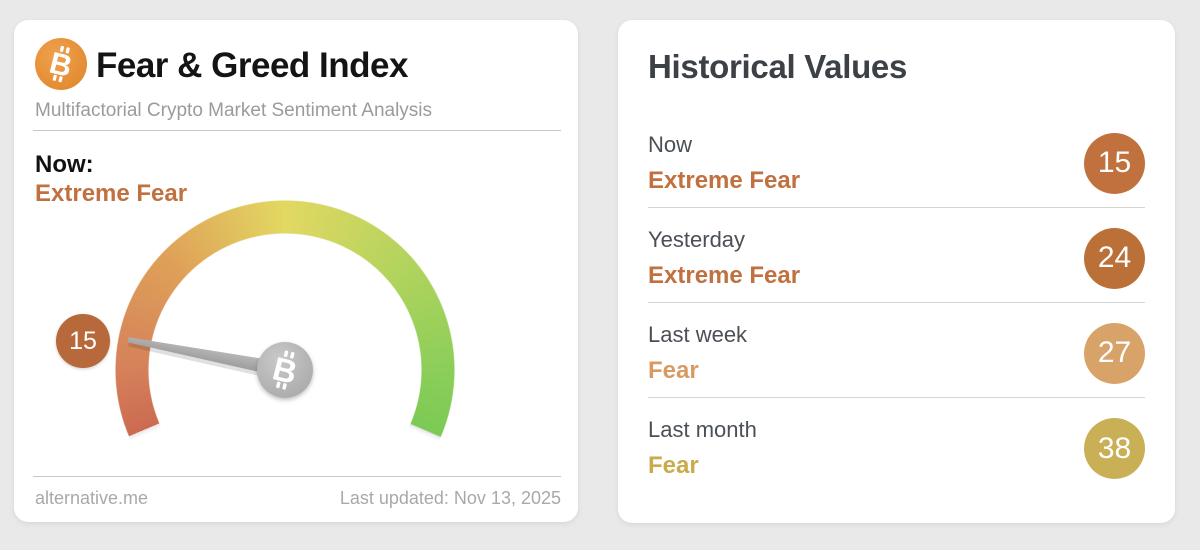 This screenshot has width=1200, height=550. What do you see at coordinates (697, 239) in the screenshot?
I see `period-label: Yesterday` at bounding box center [697, 239].